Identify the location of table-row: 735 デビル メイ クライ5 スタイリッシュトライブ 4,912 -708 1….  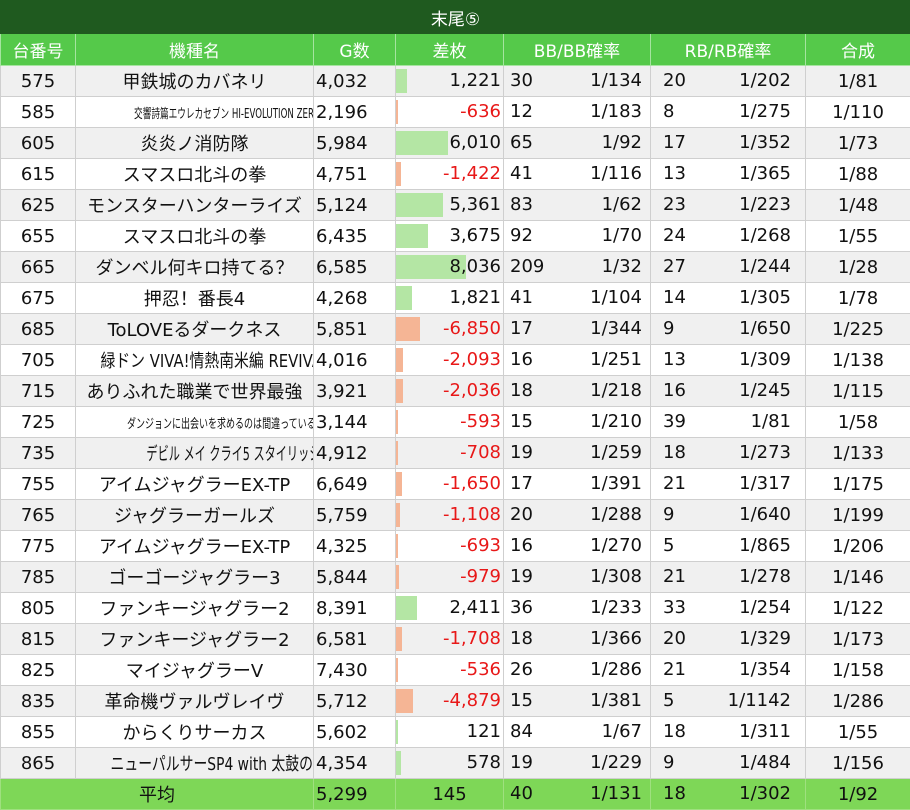
(455, 453).